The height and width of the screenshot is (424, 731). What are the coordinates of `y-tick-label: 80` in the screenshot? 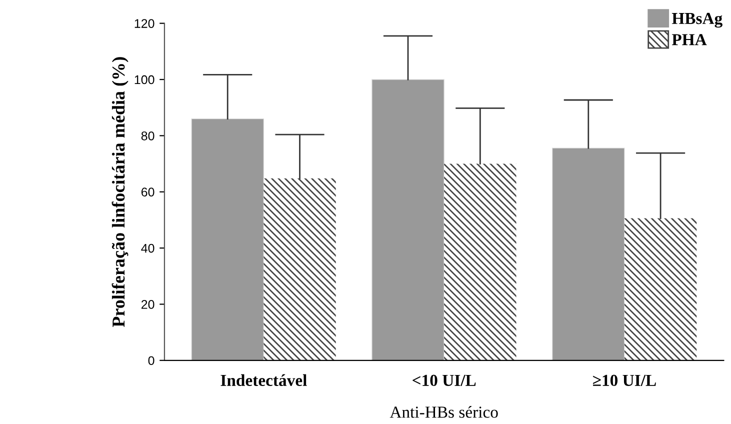 It's located at (147, 135).